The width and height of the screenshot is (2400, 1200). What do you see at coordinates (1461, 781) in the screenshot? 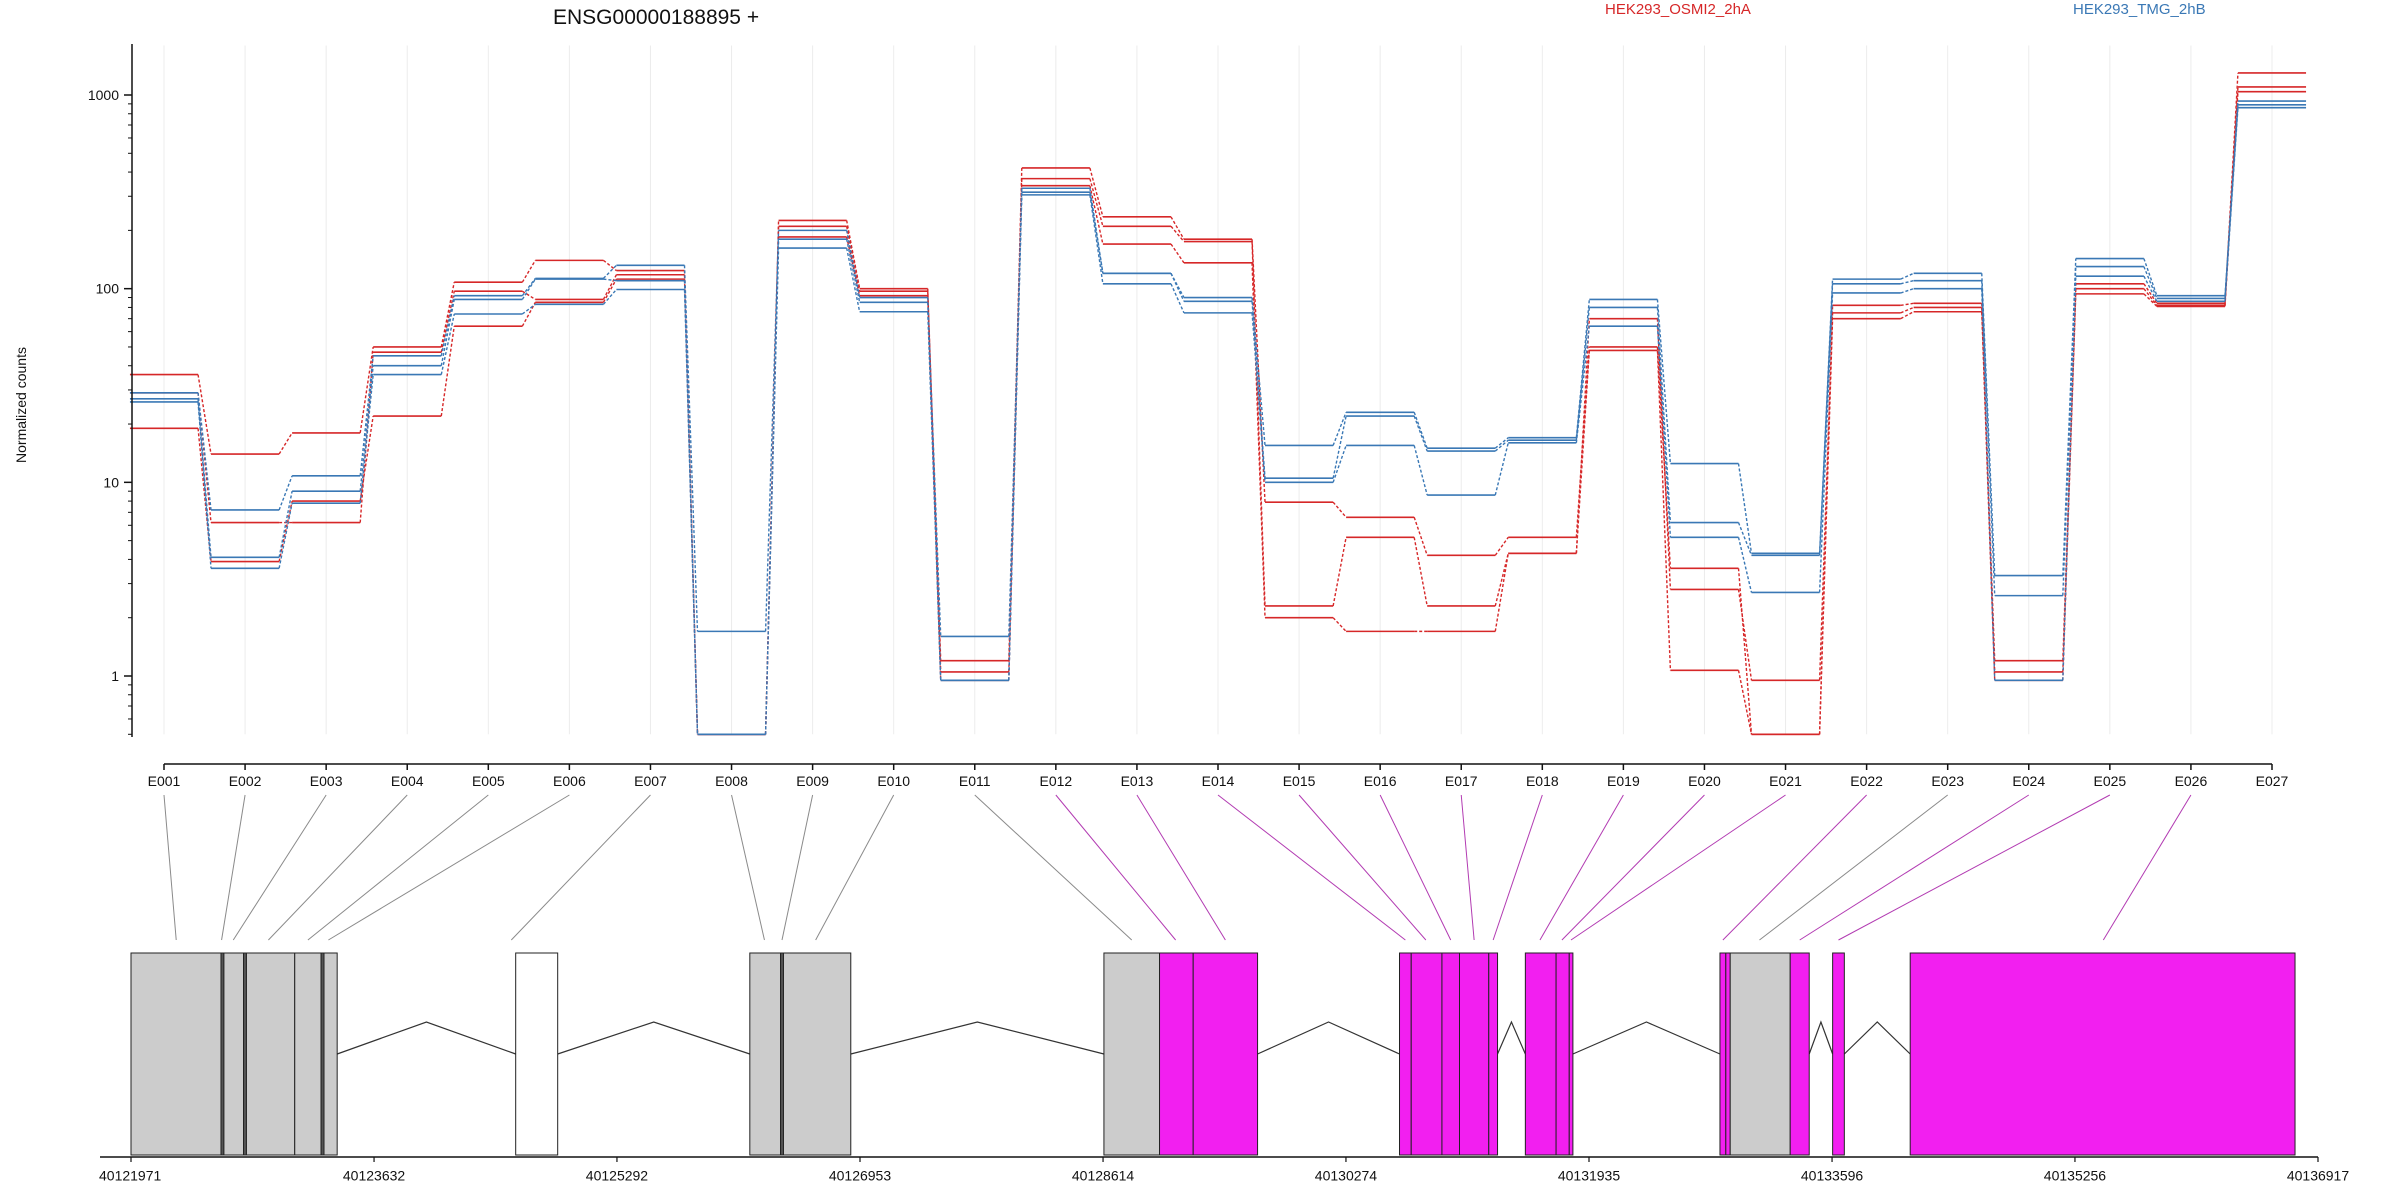
I see `x-tick-label-e017: E017` at bounding box center [1461, 781].